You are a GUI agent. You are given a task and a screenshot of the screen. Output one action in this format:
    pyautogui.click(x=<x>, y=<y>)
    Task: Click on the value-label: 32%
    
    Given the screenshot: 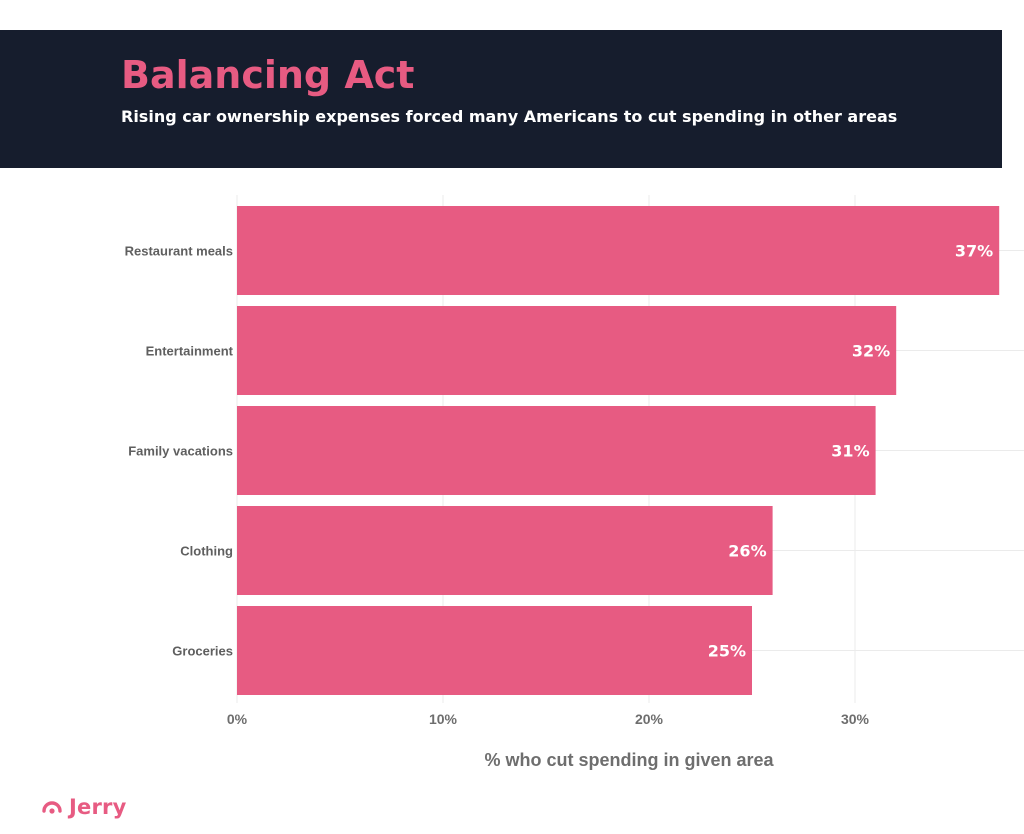 What is the action you would take?
    pyautogui.click(x=871, y=351)
    